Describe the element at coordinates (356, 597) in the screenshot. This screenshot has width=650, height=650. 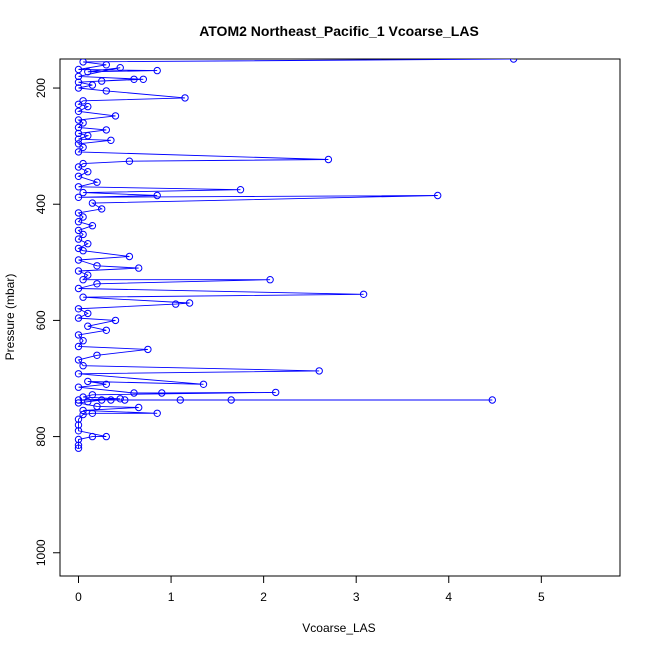
I see `x-tick-label: 3` at that location.